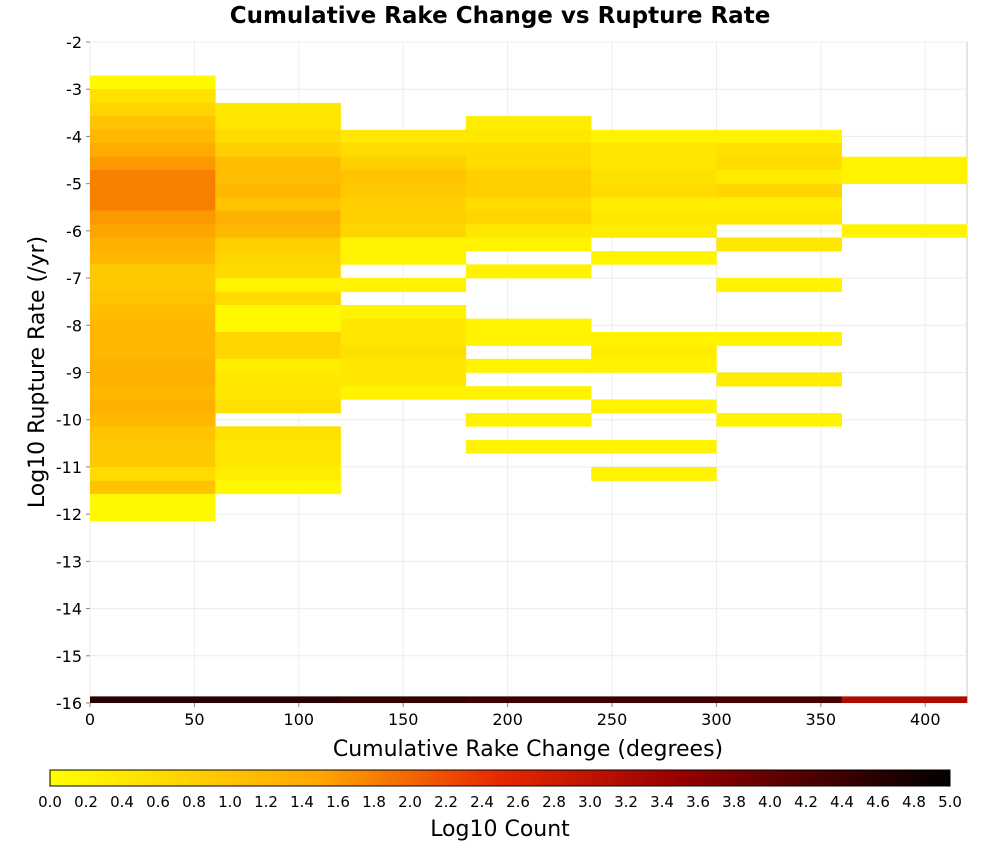 The height and width of the screenshot is (850, 1000). Describe the element at coordinates (842, 802) in the screenshot. I see `colorbar-tick-label: 4.4` at that location.